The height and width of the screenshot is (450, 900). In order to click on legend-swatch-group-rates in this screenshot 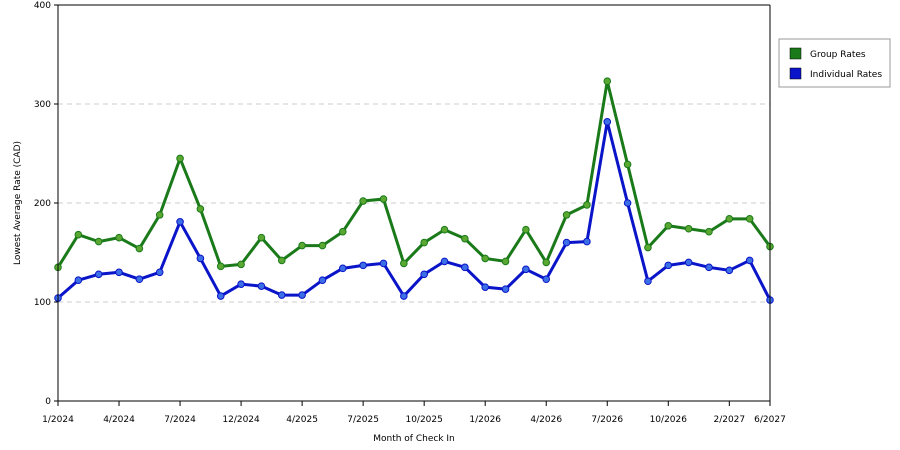, I will do `click(795, 53)`.